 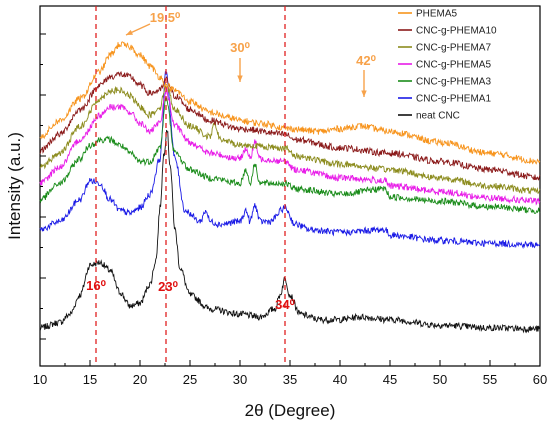 I want to click on x-tick-label: 15, so click(x=90, y=379).